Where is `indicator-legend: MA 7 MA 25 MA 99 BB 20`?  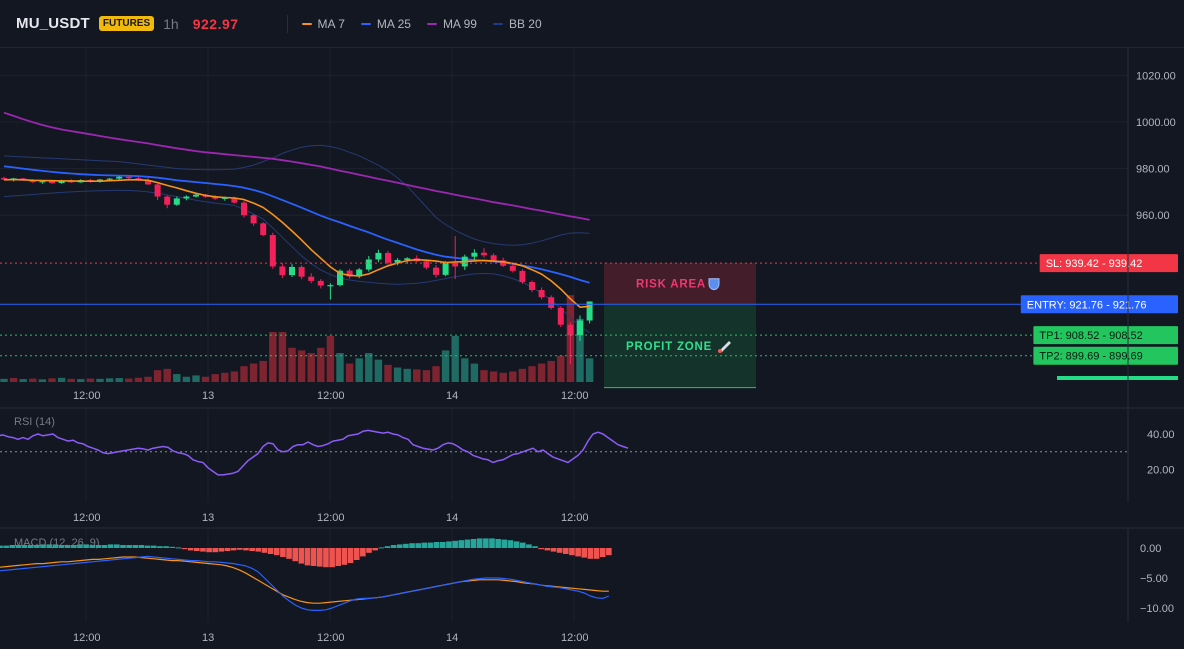
indicator-legend: MA 7 MA 25 MA 99 BB 20 is located at coordinates (429, 23).